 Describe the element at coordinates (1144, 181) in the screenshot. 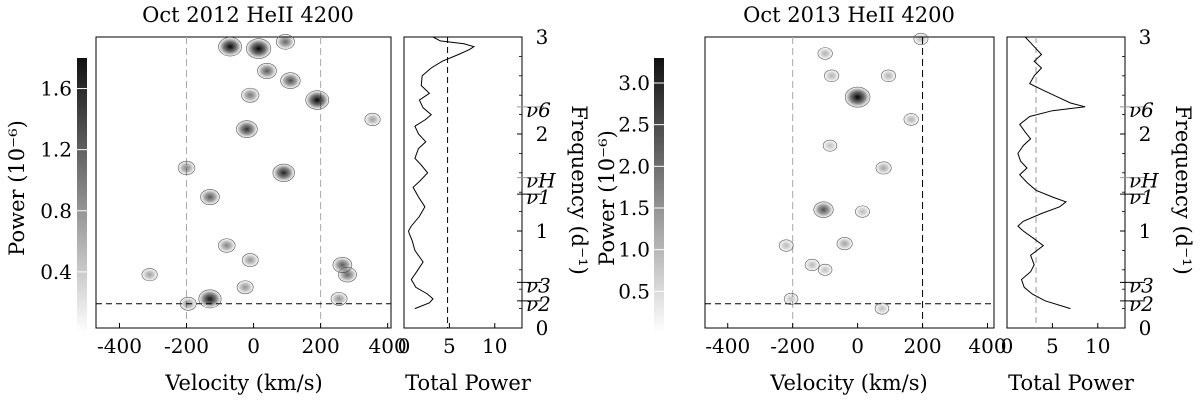

I see `side-freq-label-2013-1: νH` at that location.